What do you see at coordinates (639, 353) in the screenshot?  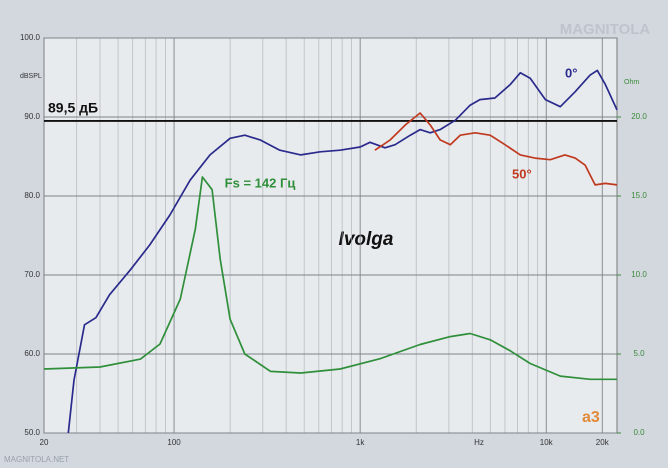 I see `y2-tick-label: 5.0` at bounding box center [639, 353].